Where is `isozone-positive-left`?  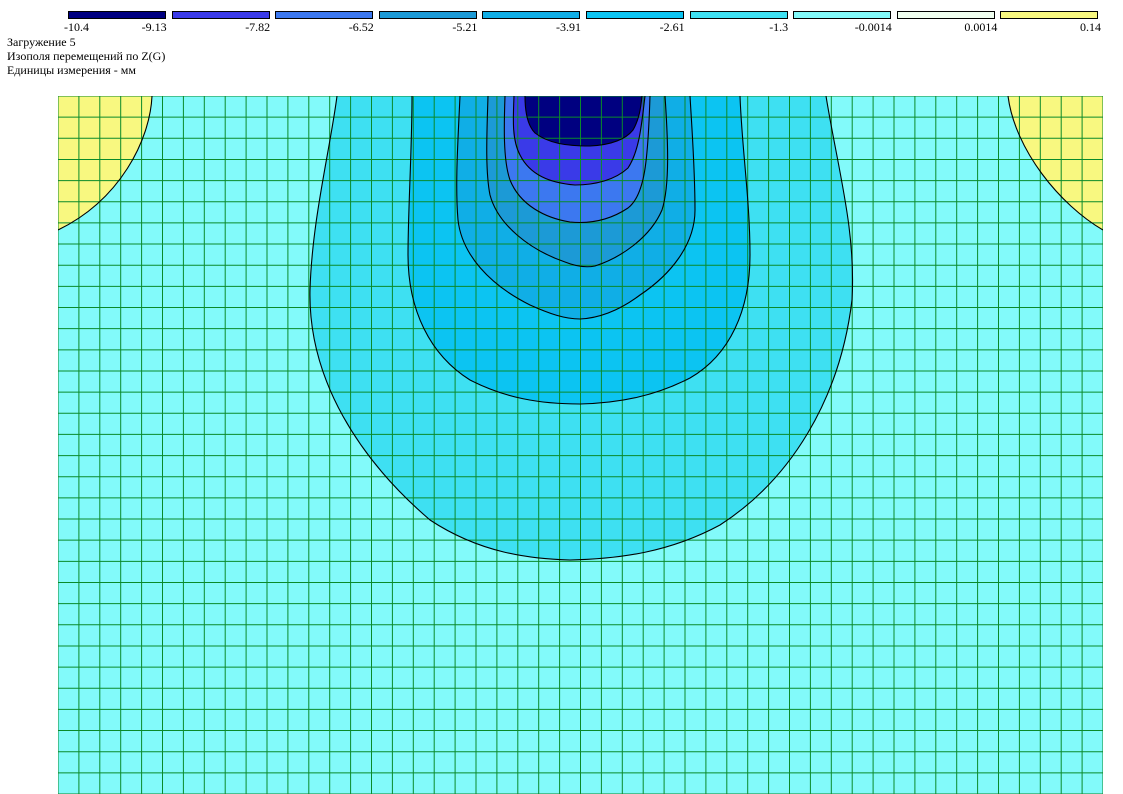
isozone-positive-left is located at coordinates (105, 163).